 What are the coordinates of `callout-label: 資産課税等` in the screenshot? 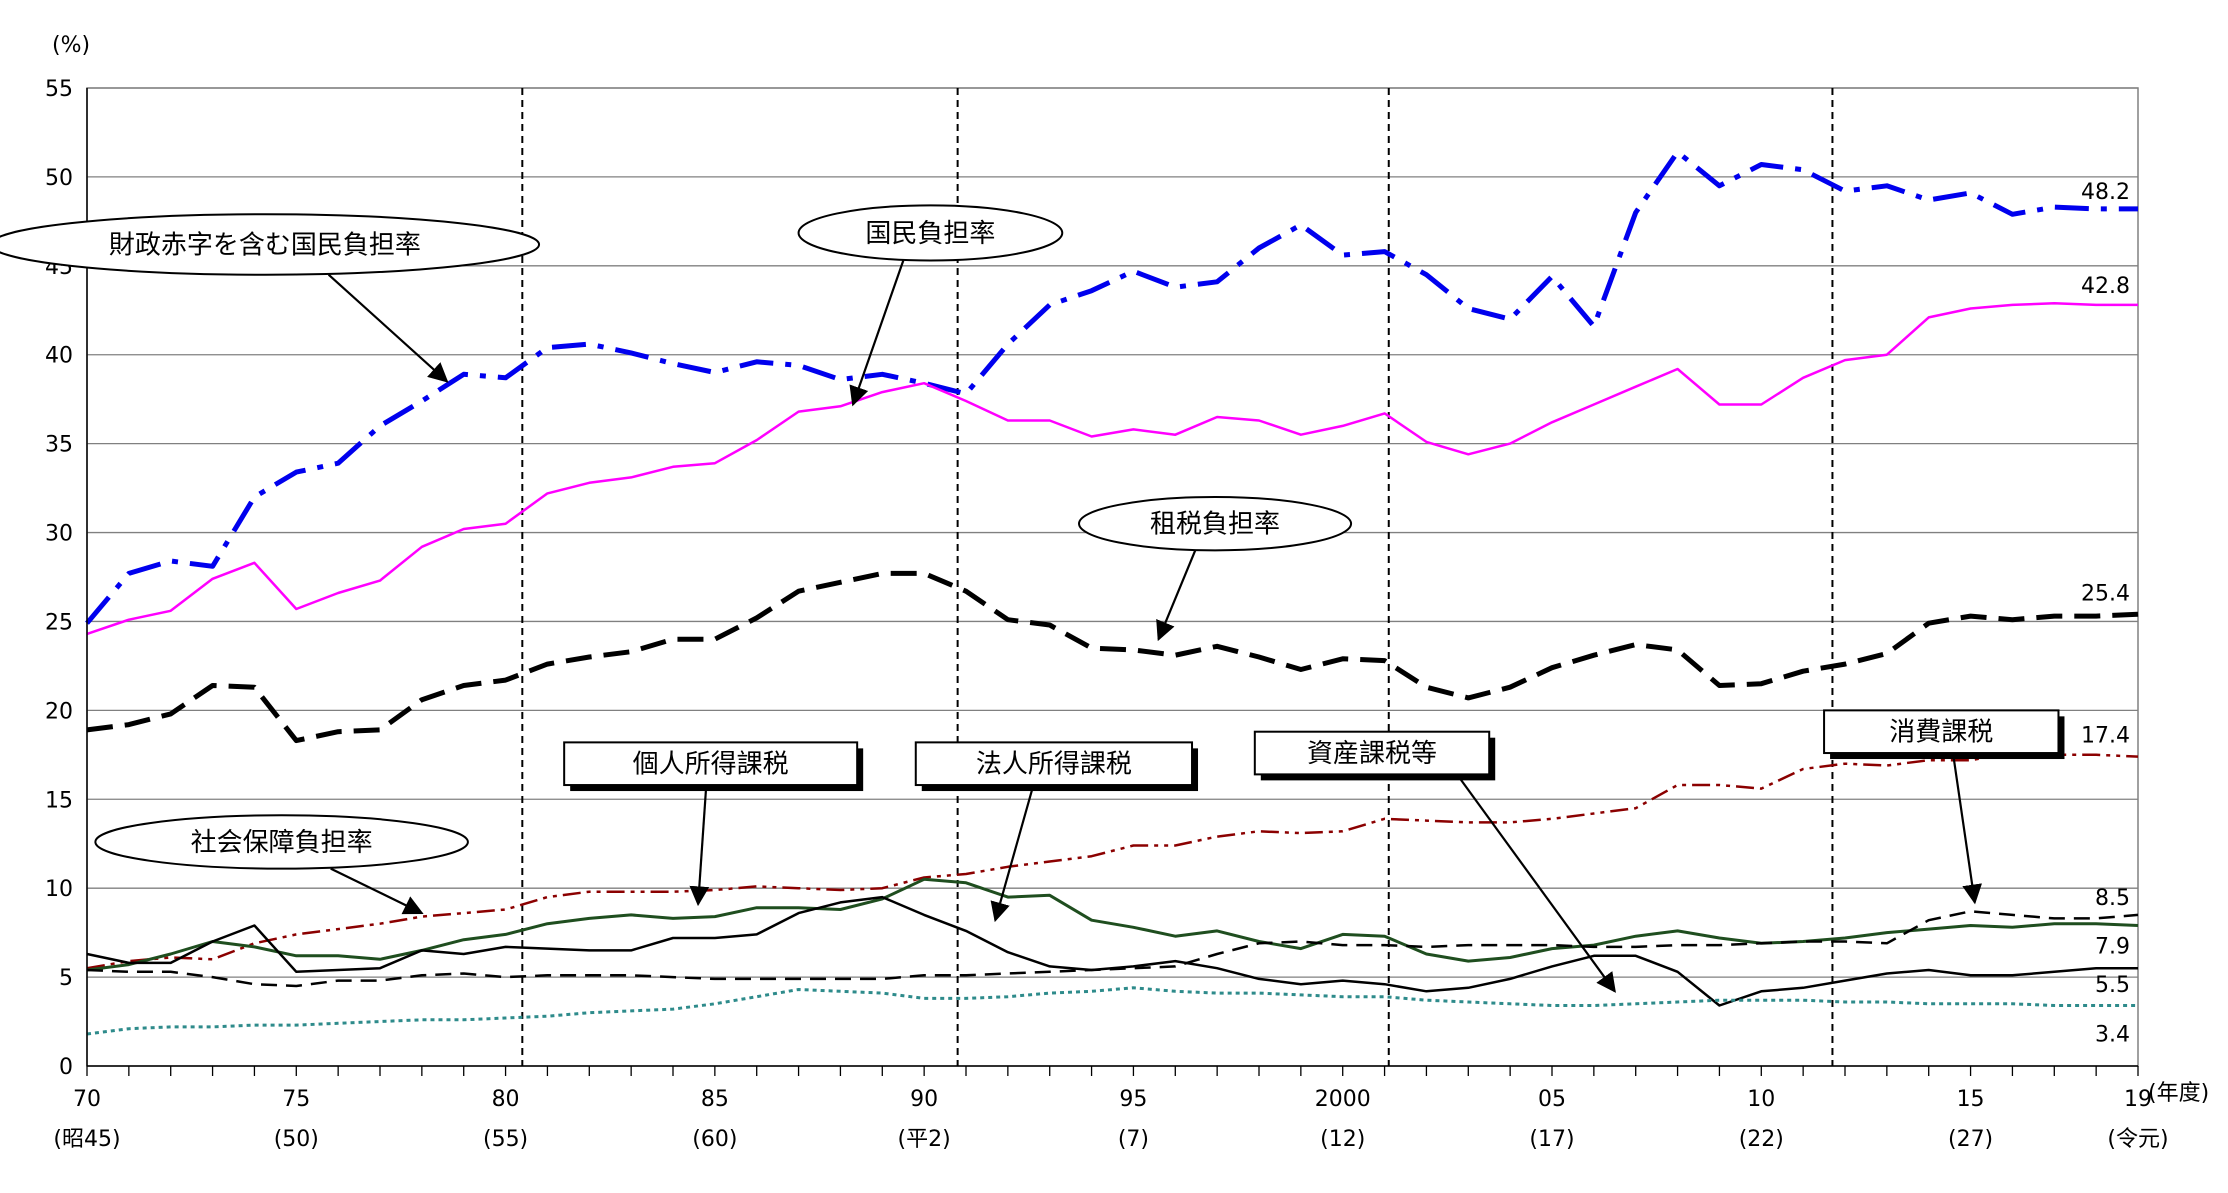 It's located at (1372, 754).